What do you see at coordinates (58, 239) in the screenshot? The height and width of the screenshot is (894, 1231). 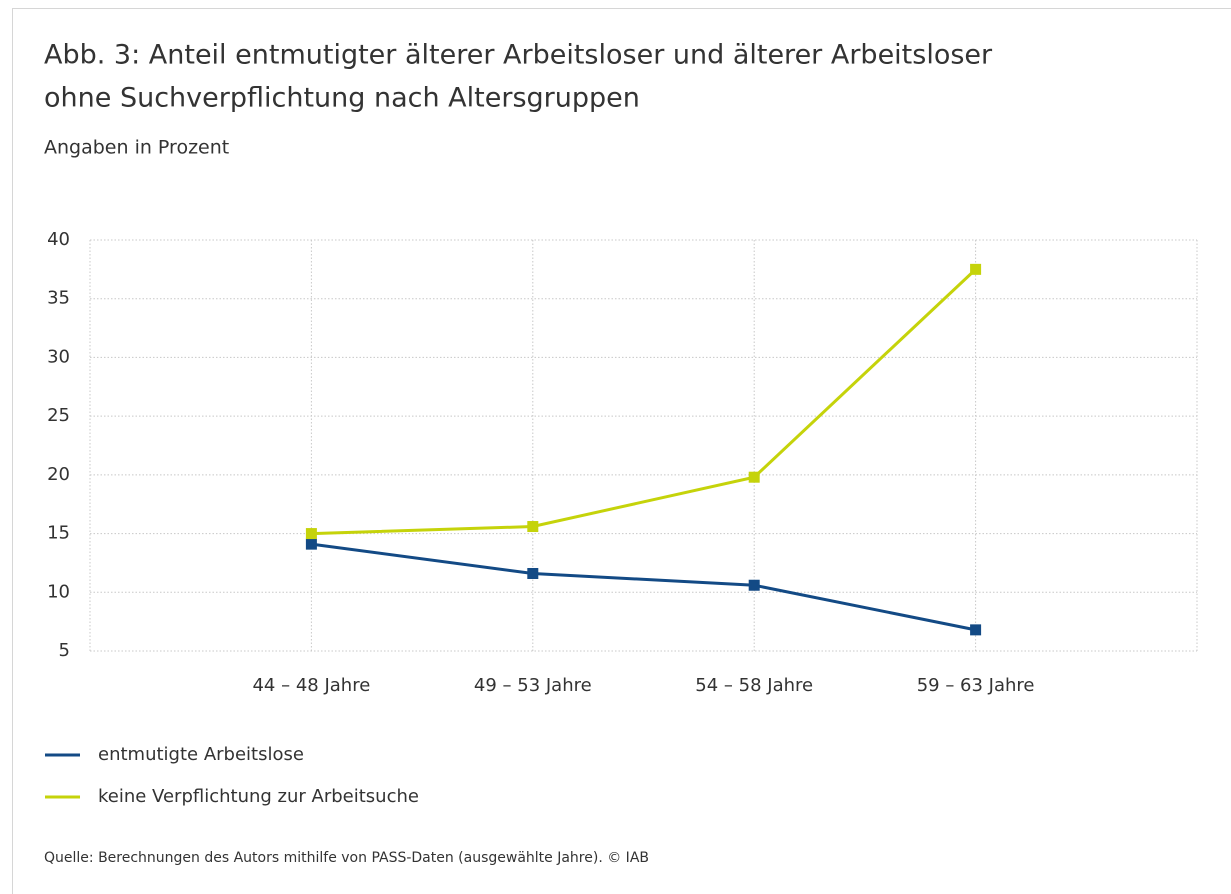 I see `y-tick-label: 40` at bounding box center [58, 239].